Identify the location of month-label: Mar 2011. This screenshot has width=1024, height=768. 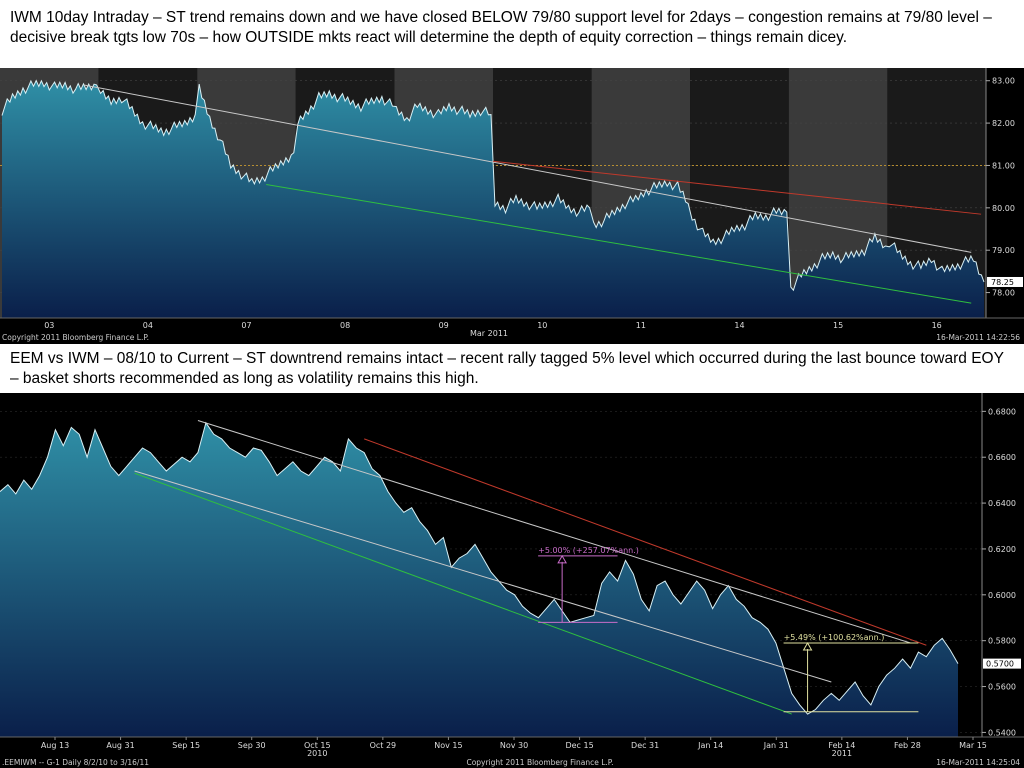
(489, 333).